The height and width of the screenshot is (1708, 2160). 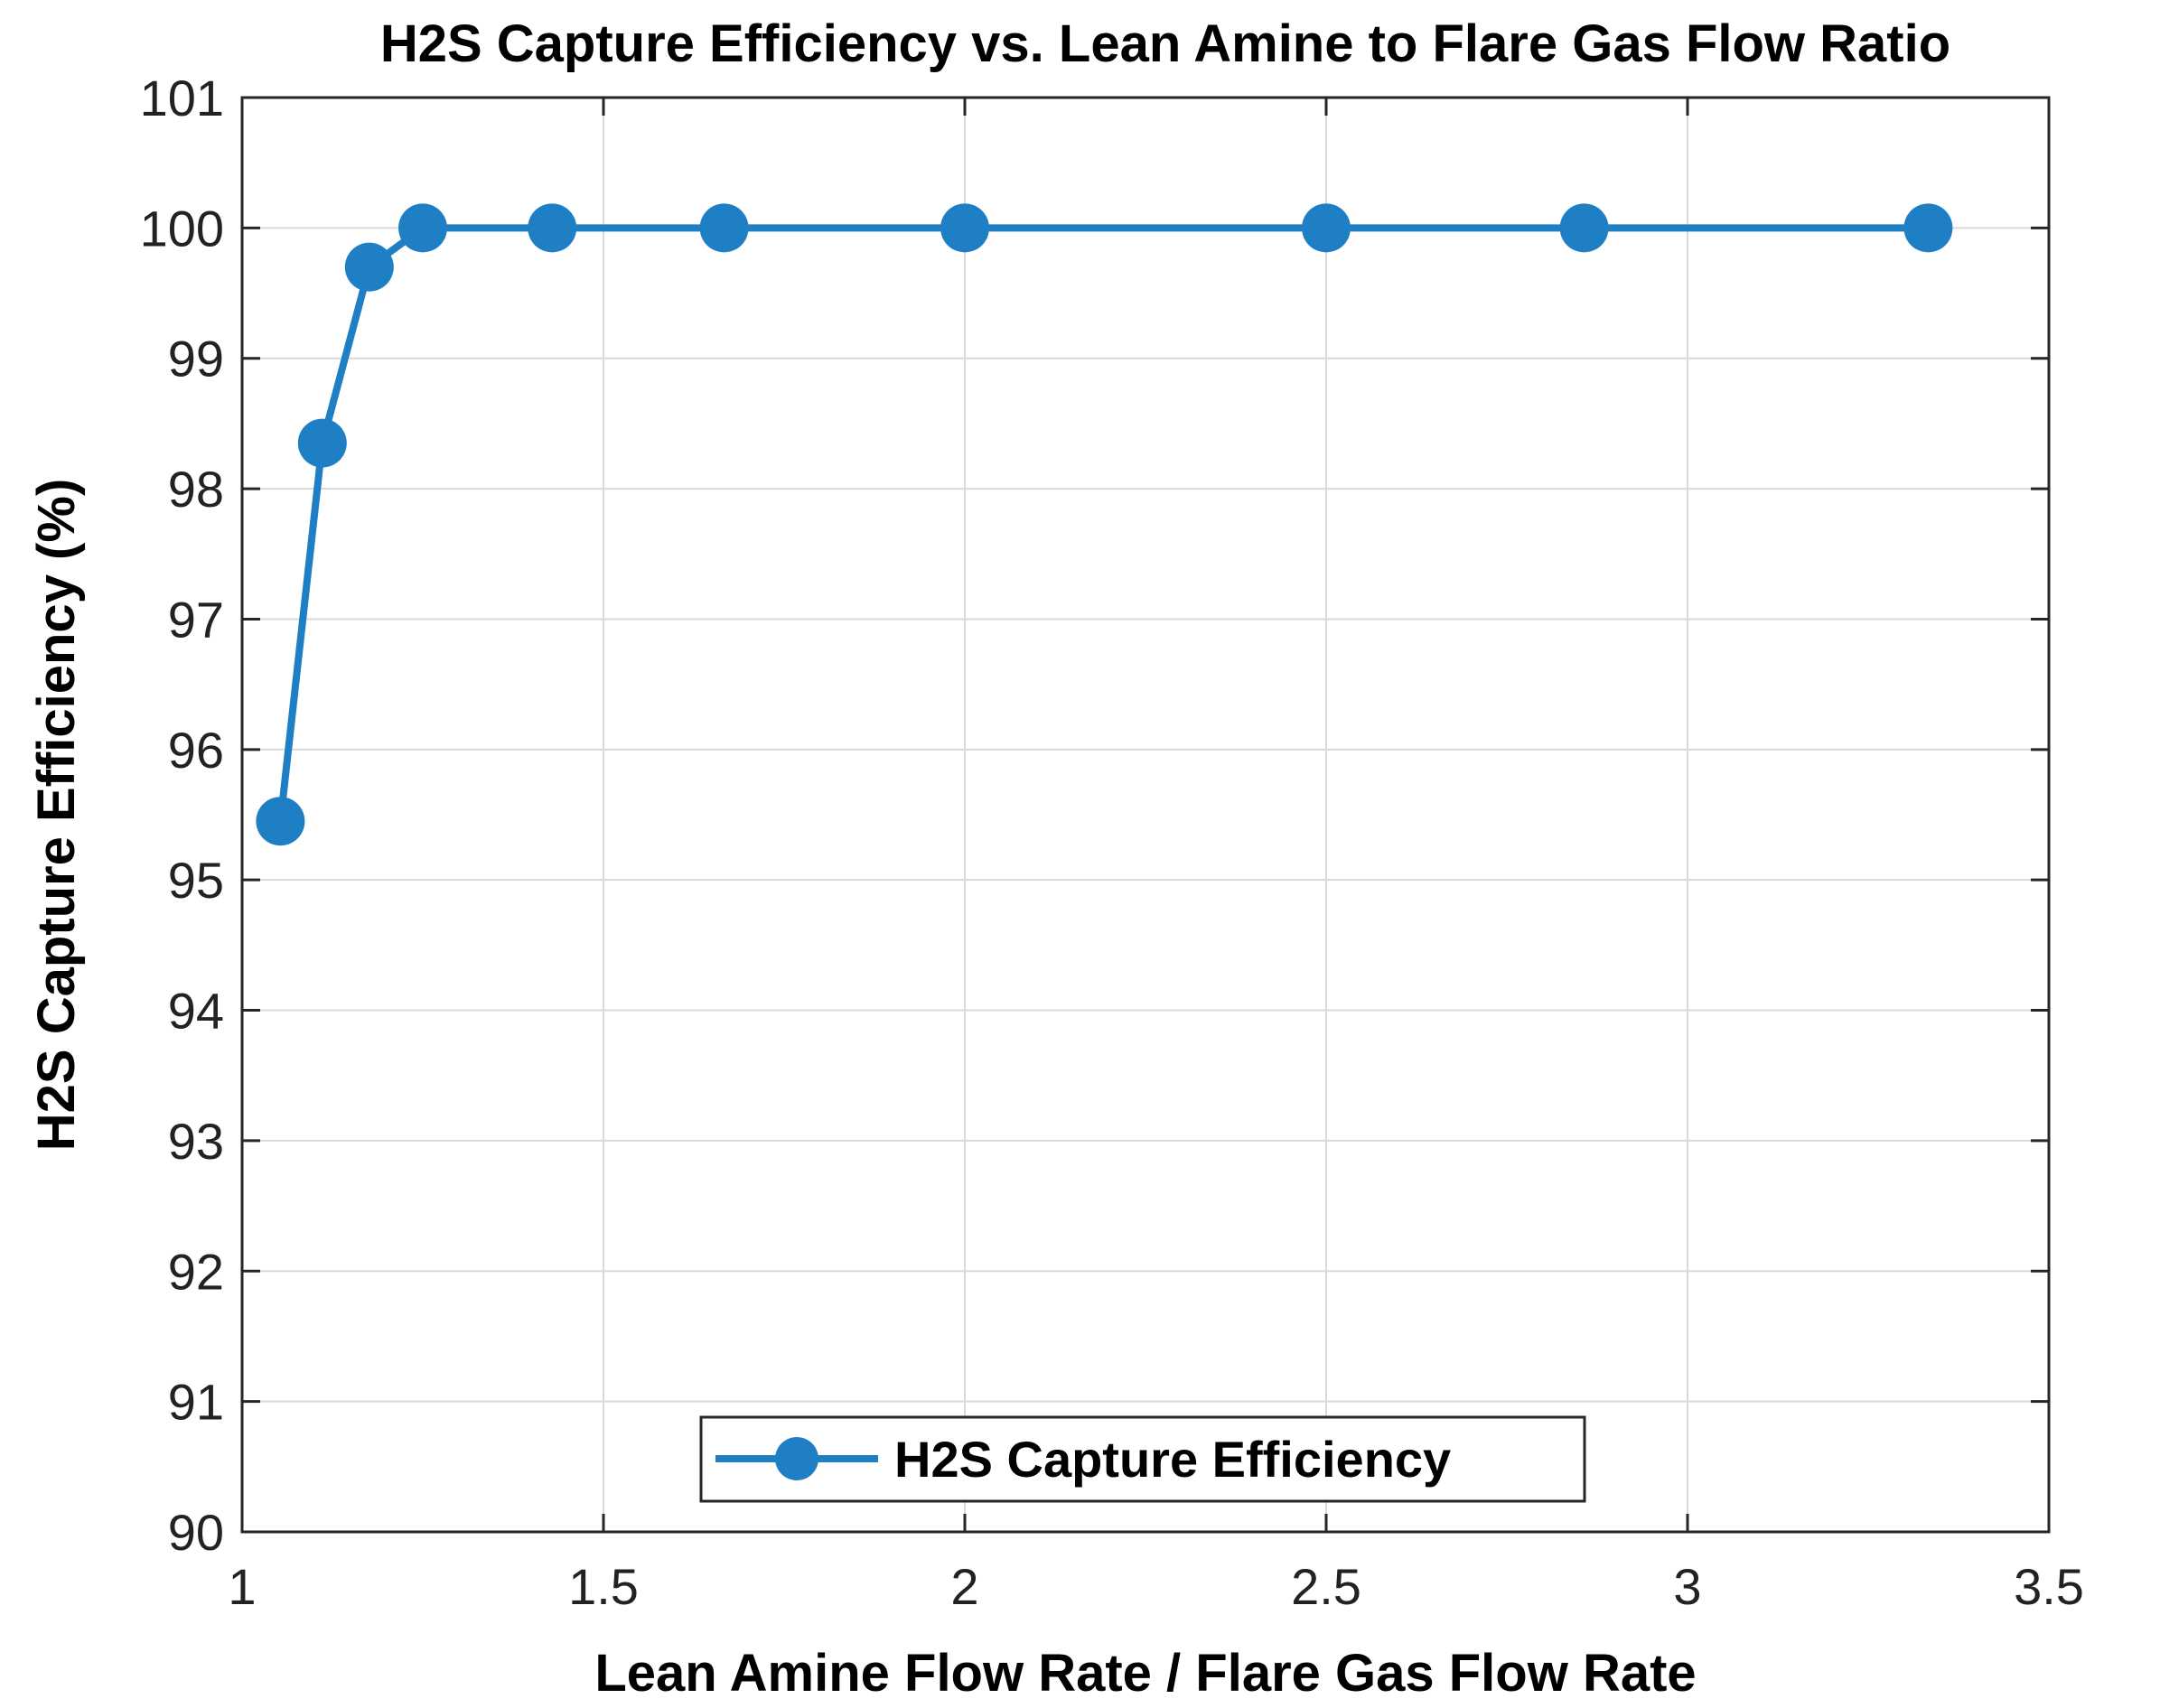 What do you see at coordinates (964, 1586) in the screenshot?
I see `x-tick-label: 2` at bounding box center [964, 1586].